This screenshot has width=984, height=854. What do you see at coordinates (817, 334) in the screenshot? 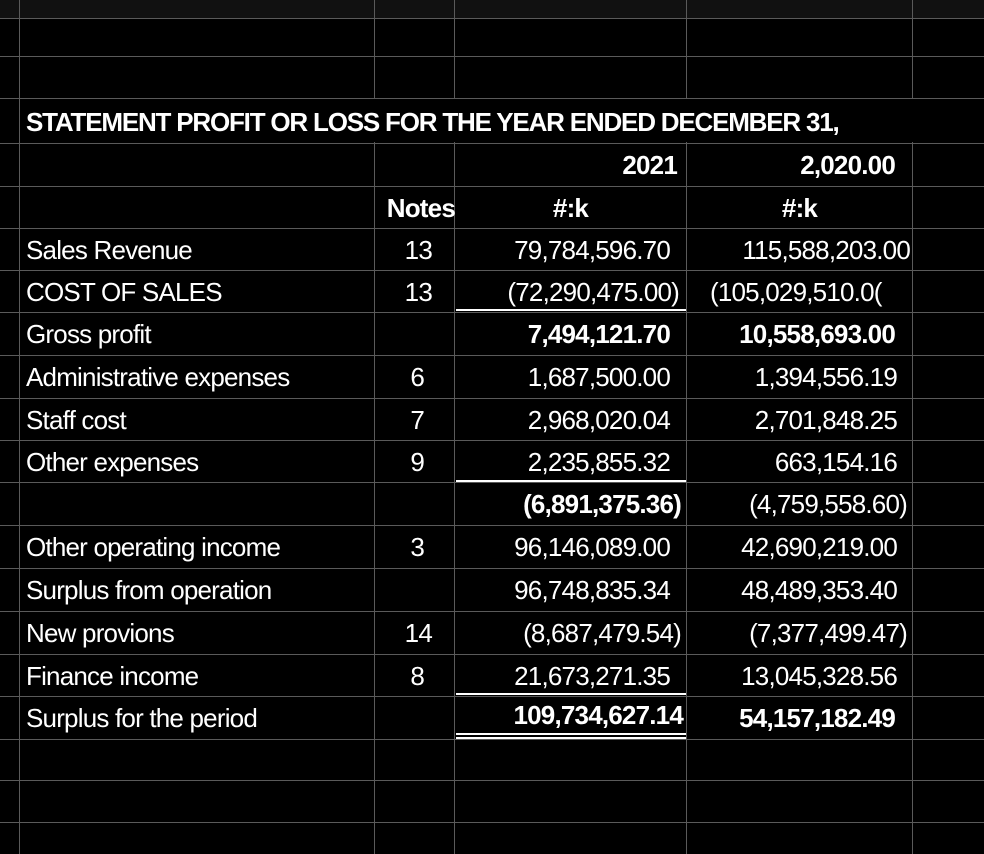
I see `row-prior-cell: 10,558,693.00` at bounding box center [817, 334].